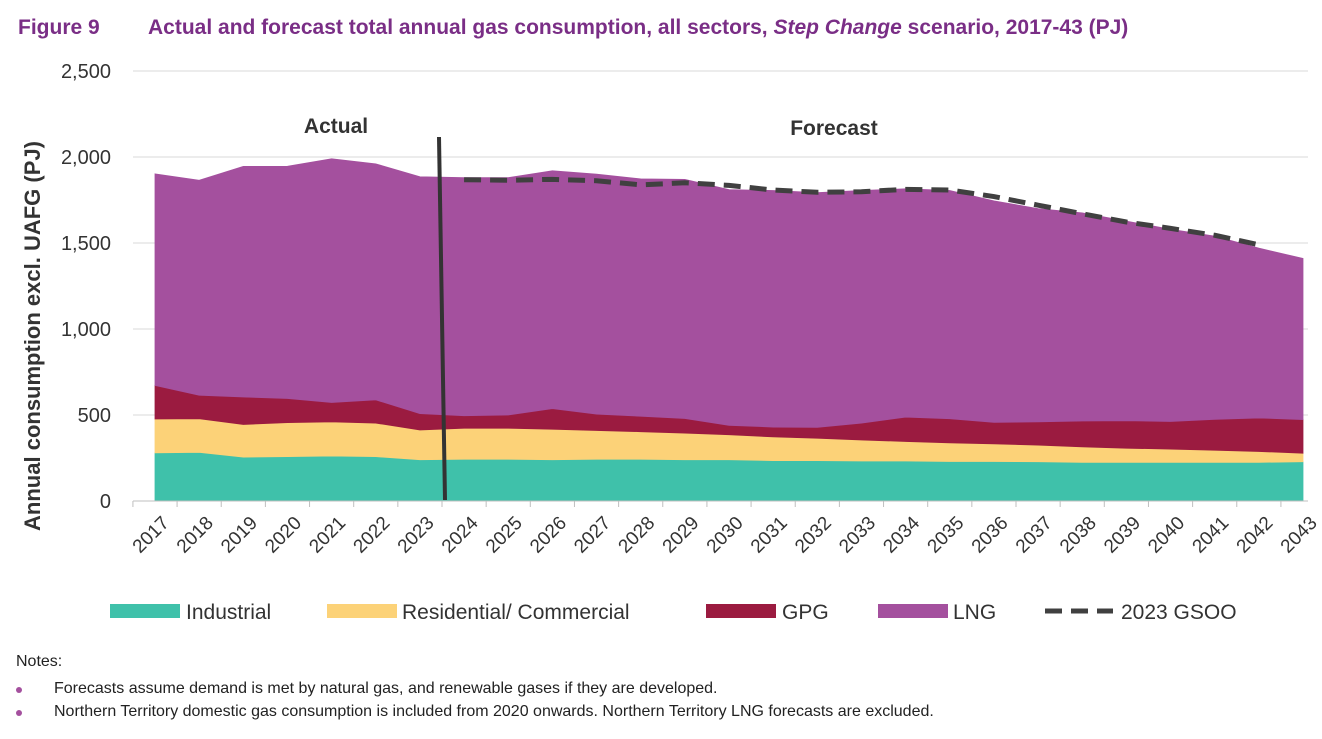  What do you see at coordinates (974, 612) in the screenshot?
I see `legend-label: LNG` at bounding box center [974, 612].